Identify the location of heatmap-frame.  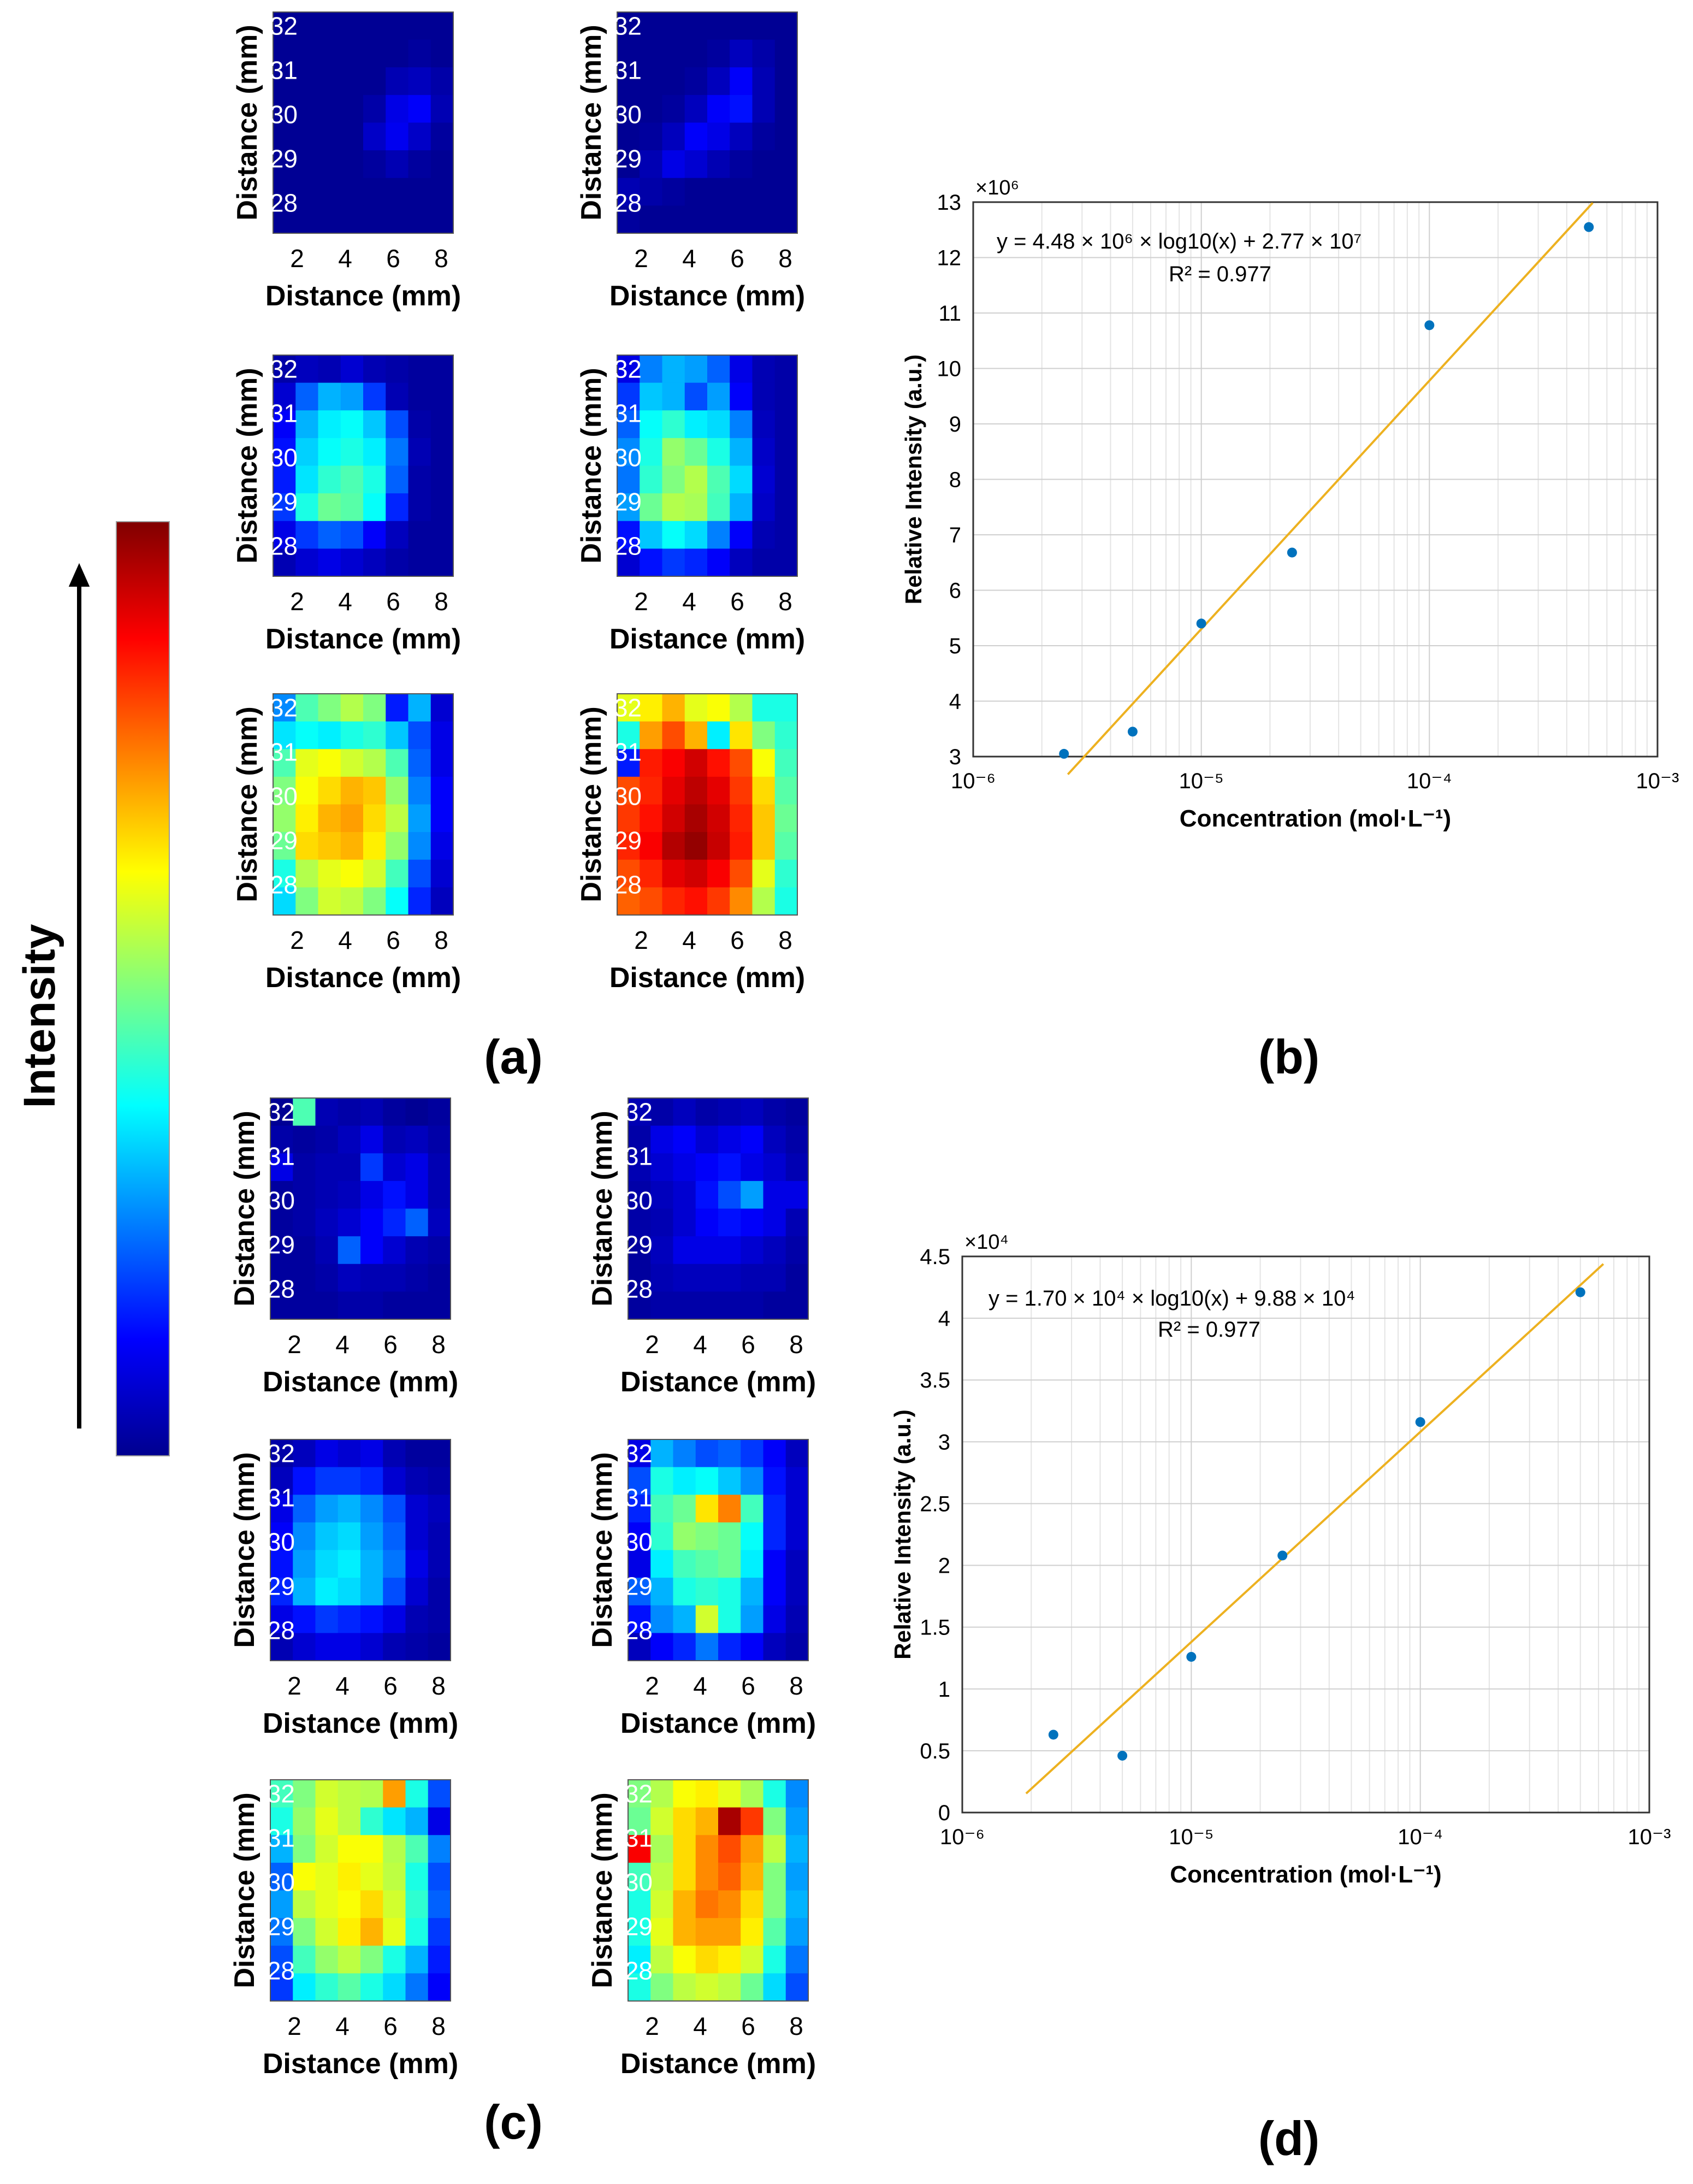
(708, 804).